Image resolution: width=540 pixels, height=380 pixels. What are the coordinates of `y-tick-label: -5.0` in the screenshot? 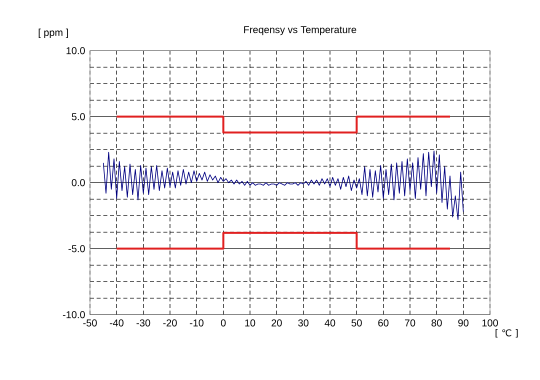 It's located at (76, 248).